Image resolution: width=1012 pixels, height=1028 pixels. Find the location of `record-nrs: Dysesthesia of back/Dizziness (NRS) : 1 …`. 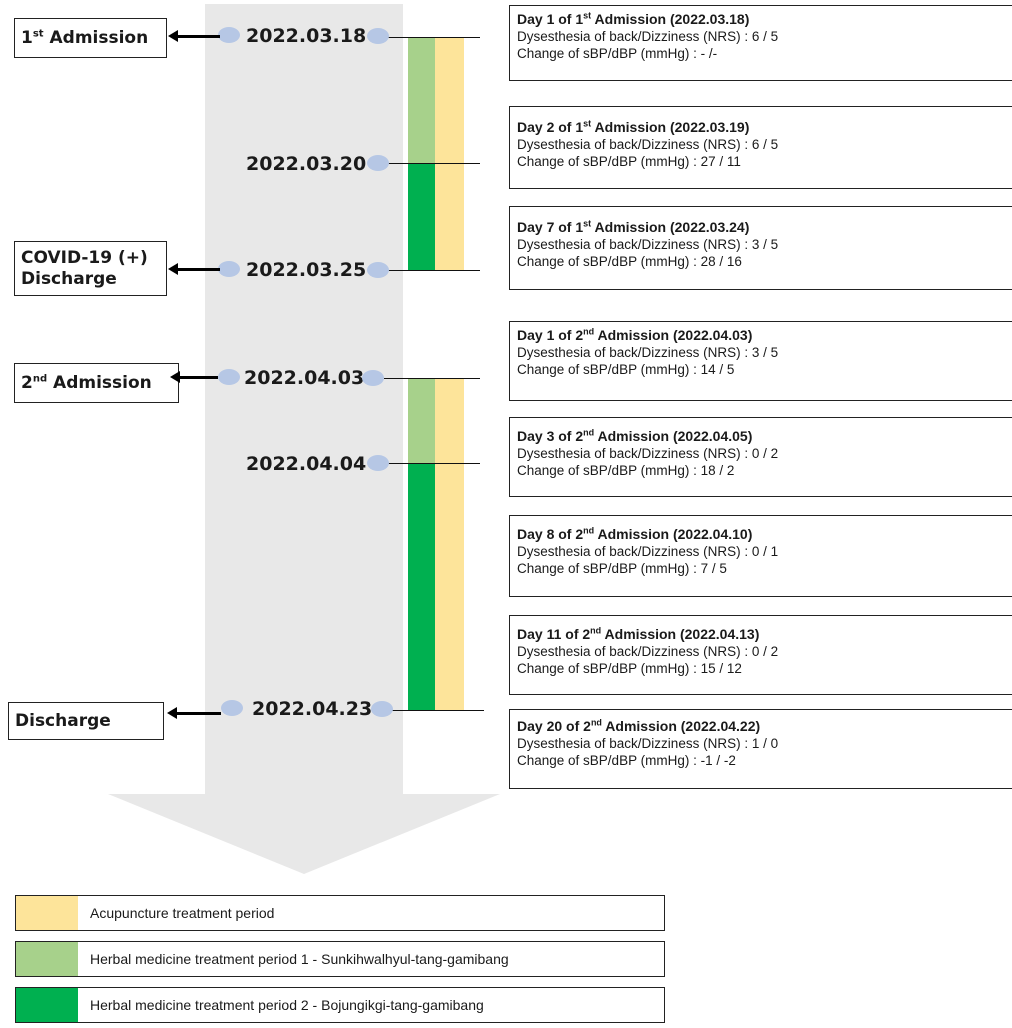

record-nrs: Dysesthesia of back/Dizziness (NRS) : 1 … is located at coordinates (648, 743).